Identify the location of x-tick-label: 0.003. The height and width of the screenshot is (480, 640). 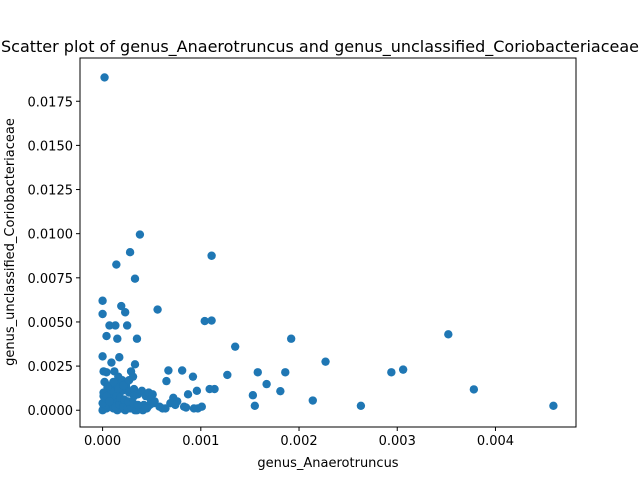
(397, 441).